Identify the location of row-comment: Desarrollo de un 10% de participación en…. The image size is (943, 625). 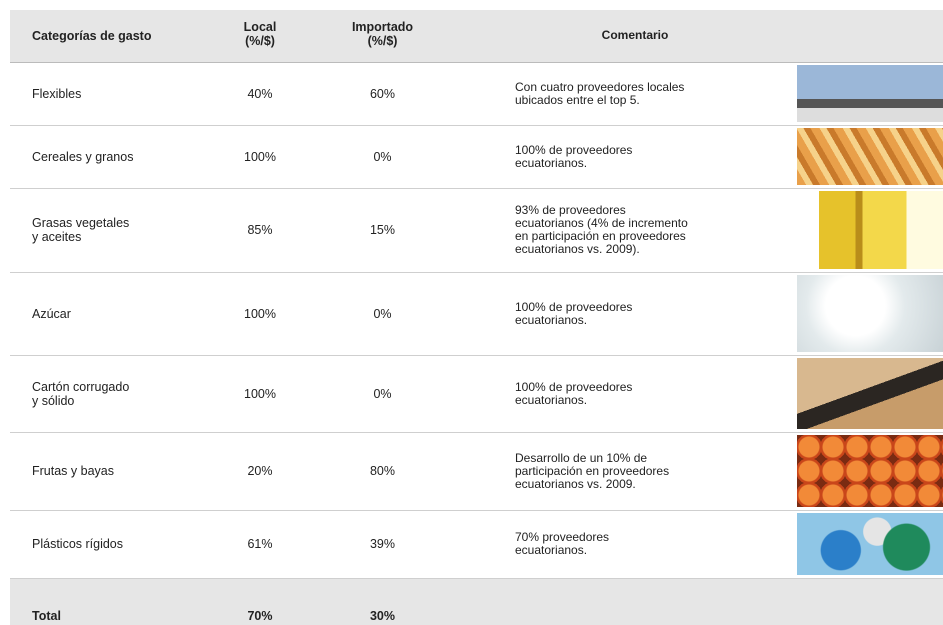
(592, 470).